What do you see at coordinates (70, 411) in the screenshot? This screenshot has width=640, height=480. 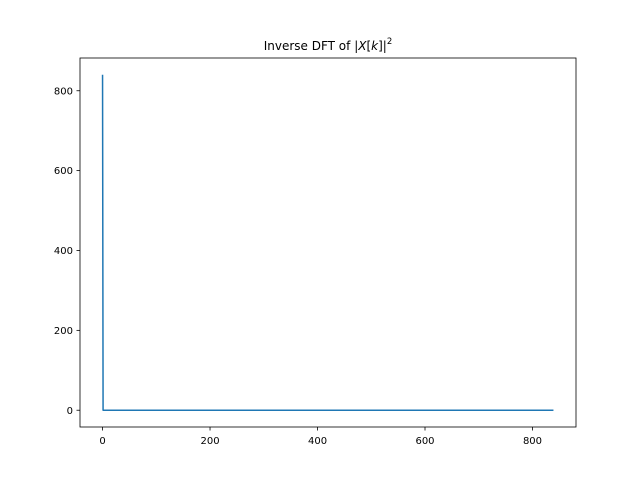 I see `y-tick-label-0: 0` at bounding box center [70, 411].